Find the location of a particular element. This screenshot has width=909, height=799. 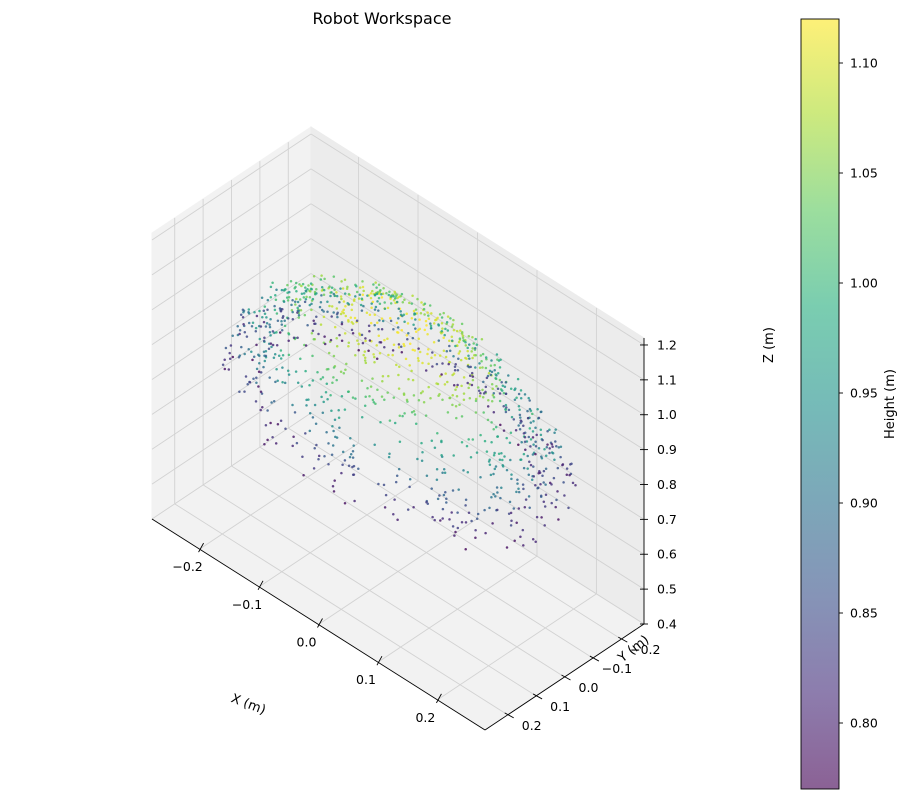

x-axis-line is located at coordinates (318, 624).